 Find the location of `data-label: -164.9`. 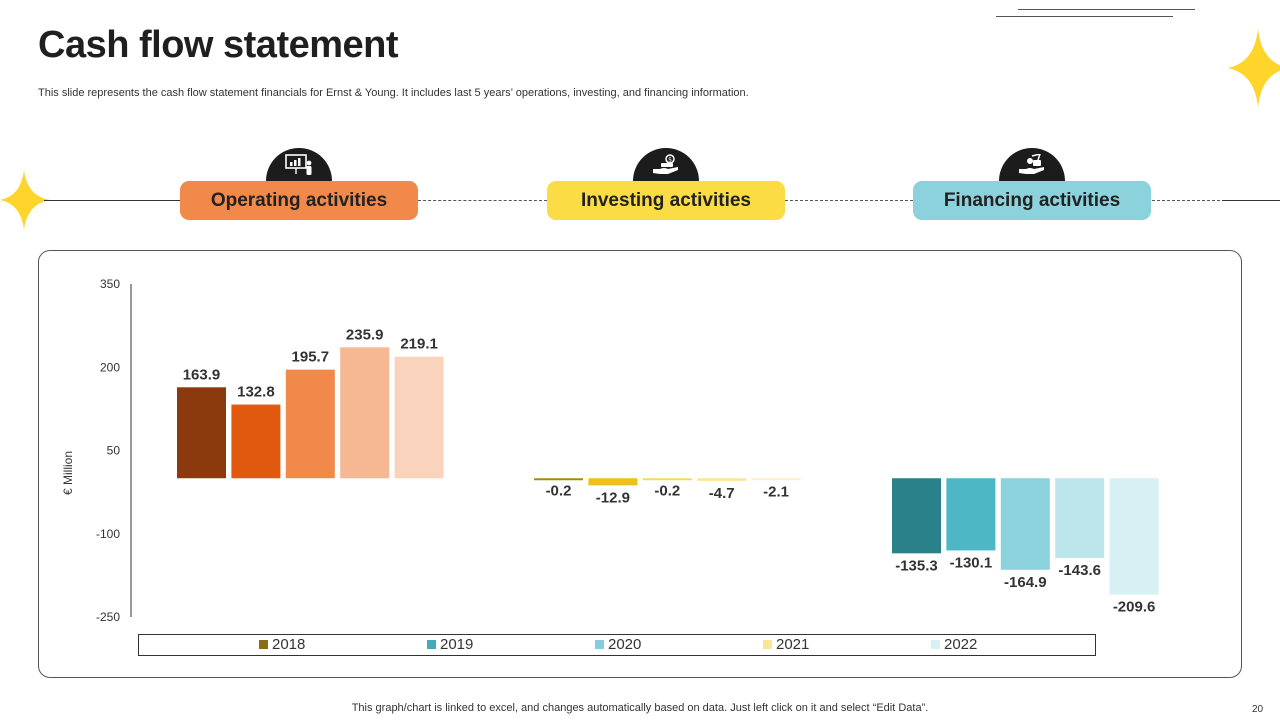

data-label: -164.9 is located at coordinates (1025, 582).